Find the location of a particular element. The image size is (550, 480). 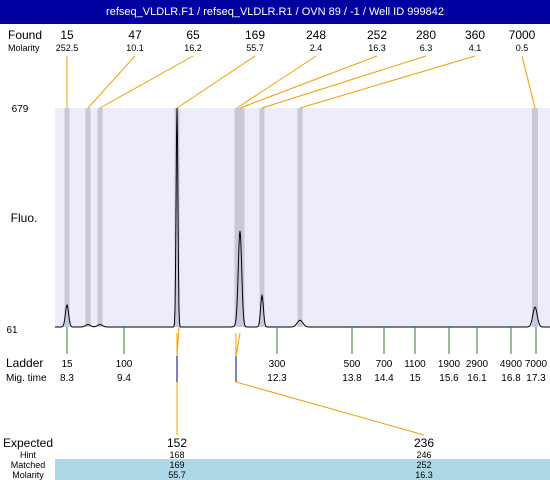

ladder-size-label: 300 is located at coordinates (277, 364).